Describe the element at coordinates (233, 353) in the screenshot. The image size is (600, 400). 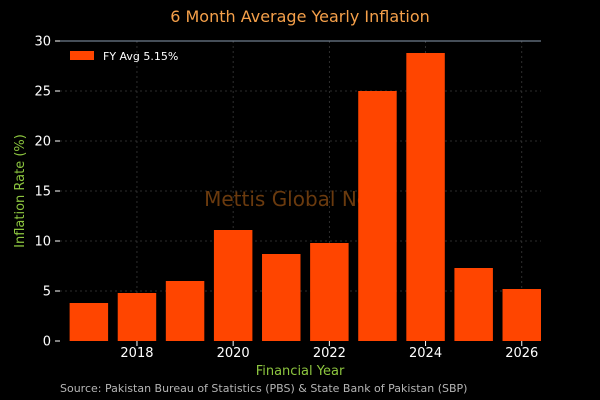
I see `x-tick-label: 2020` at that location.